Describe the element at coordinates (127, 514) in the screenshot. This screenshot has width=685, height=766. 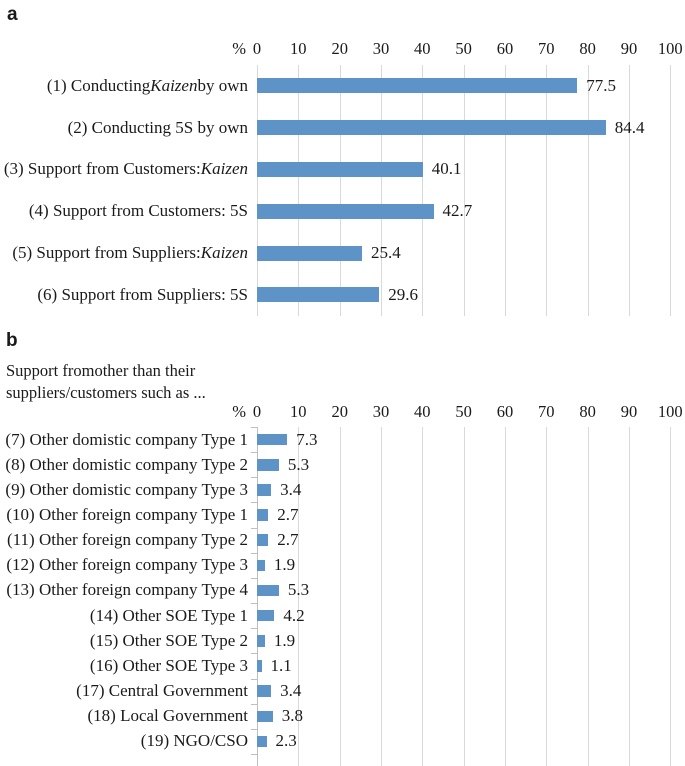
I see `chart-b-category-label-segment: (10) Other foreign company Type 1` at that location.